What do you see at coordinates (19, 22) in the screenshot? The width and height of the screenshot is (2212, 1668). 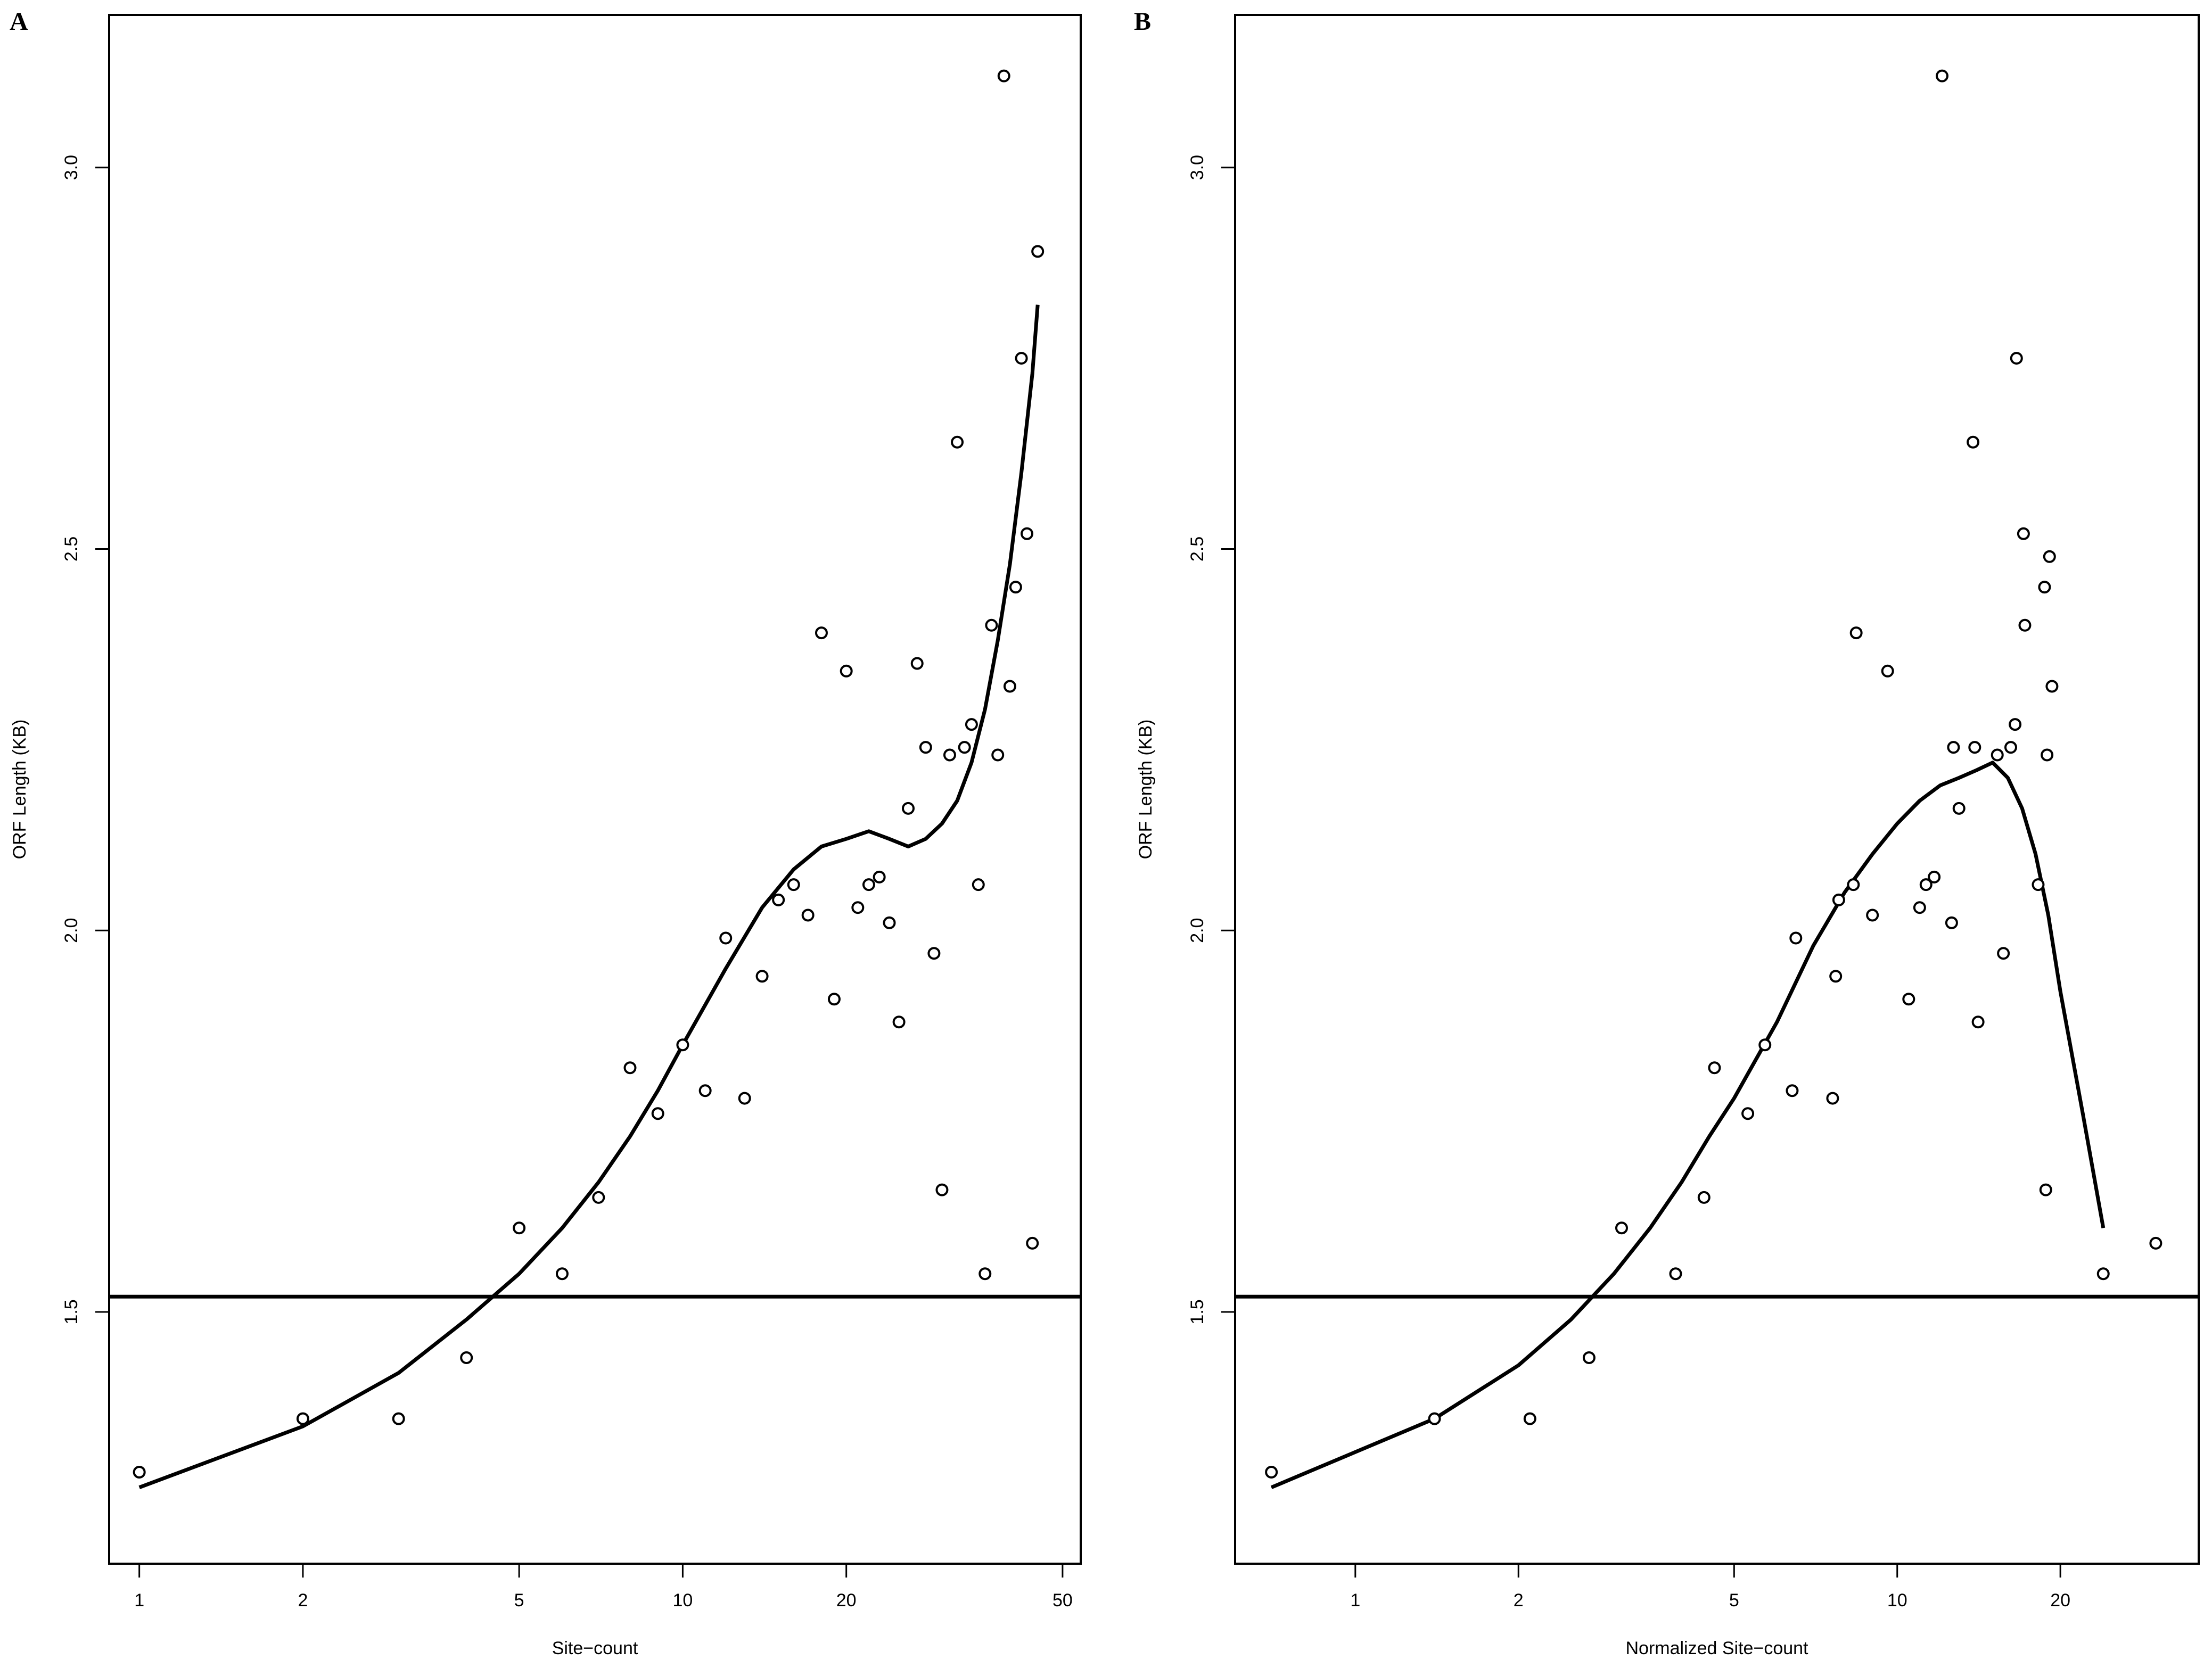 I see `panel-letter-a: A` at bounding box center [19, 22].